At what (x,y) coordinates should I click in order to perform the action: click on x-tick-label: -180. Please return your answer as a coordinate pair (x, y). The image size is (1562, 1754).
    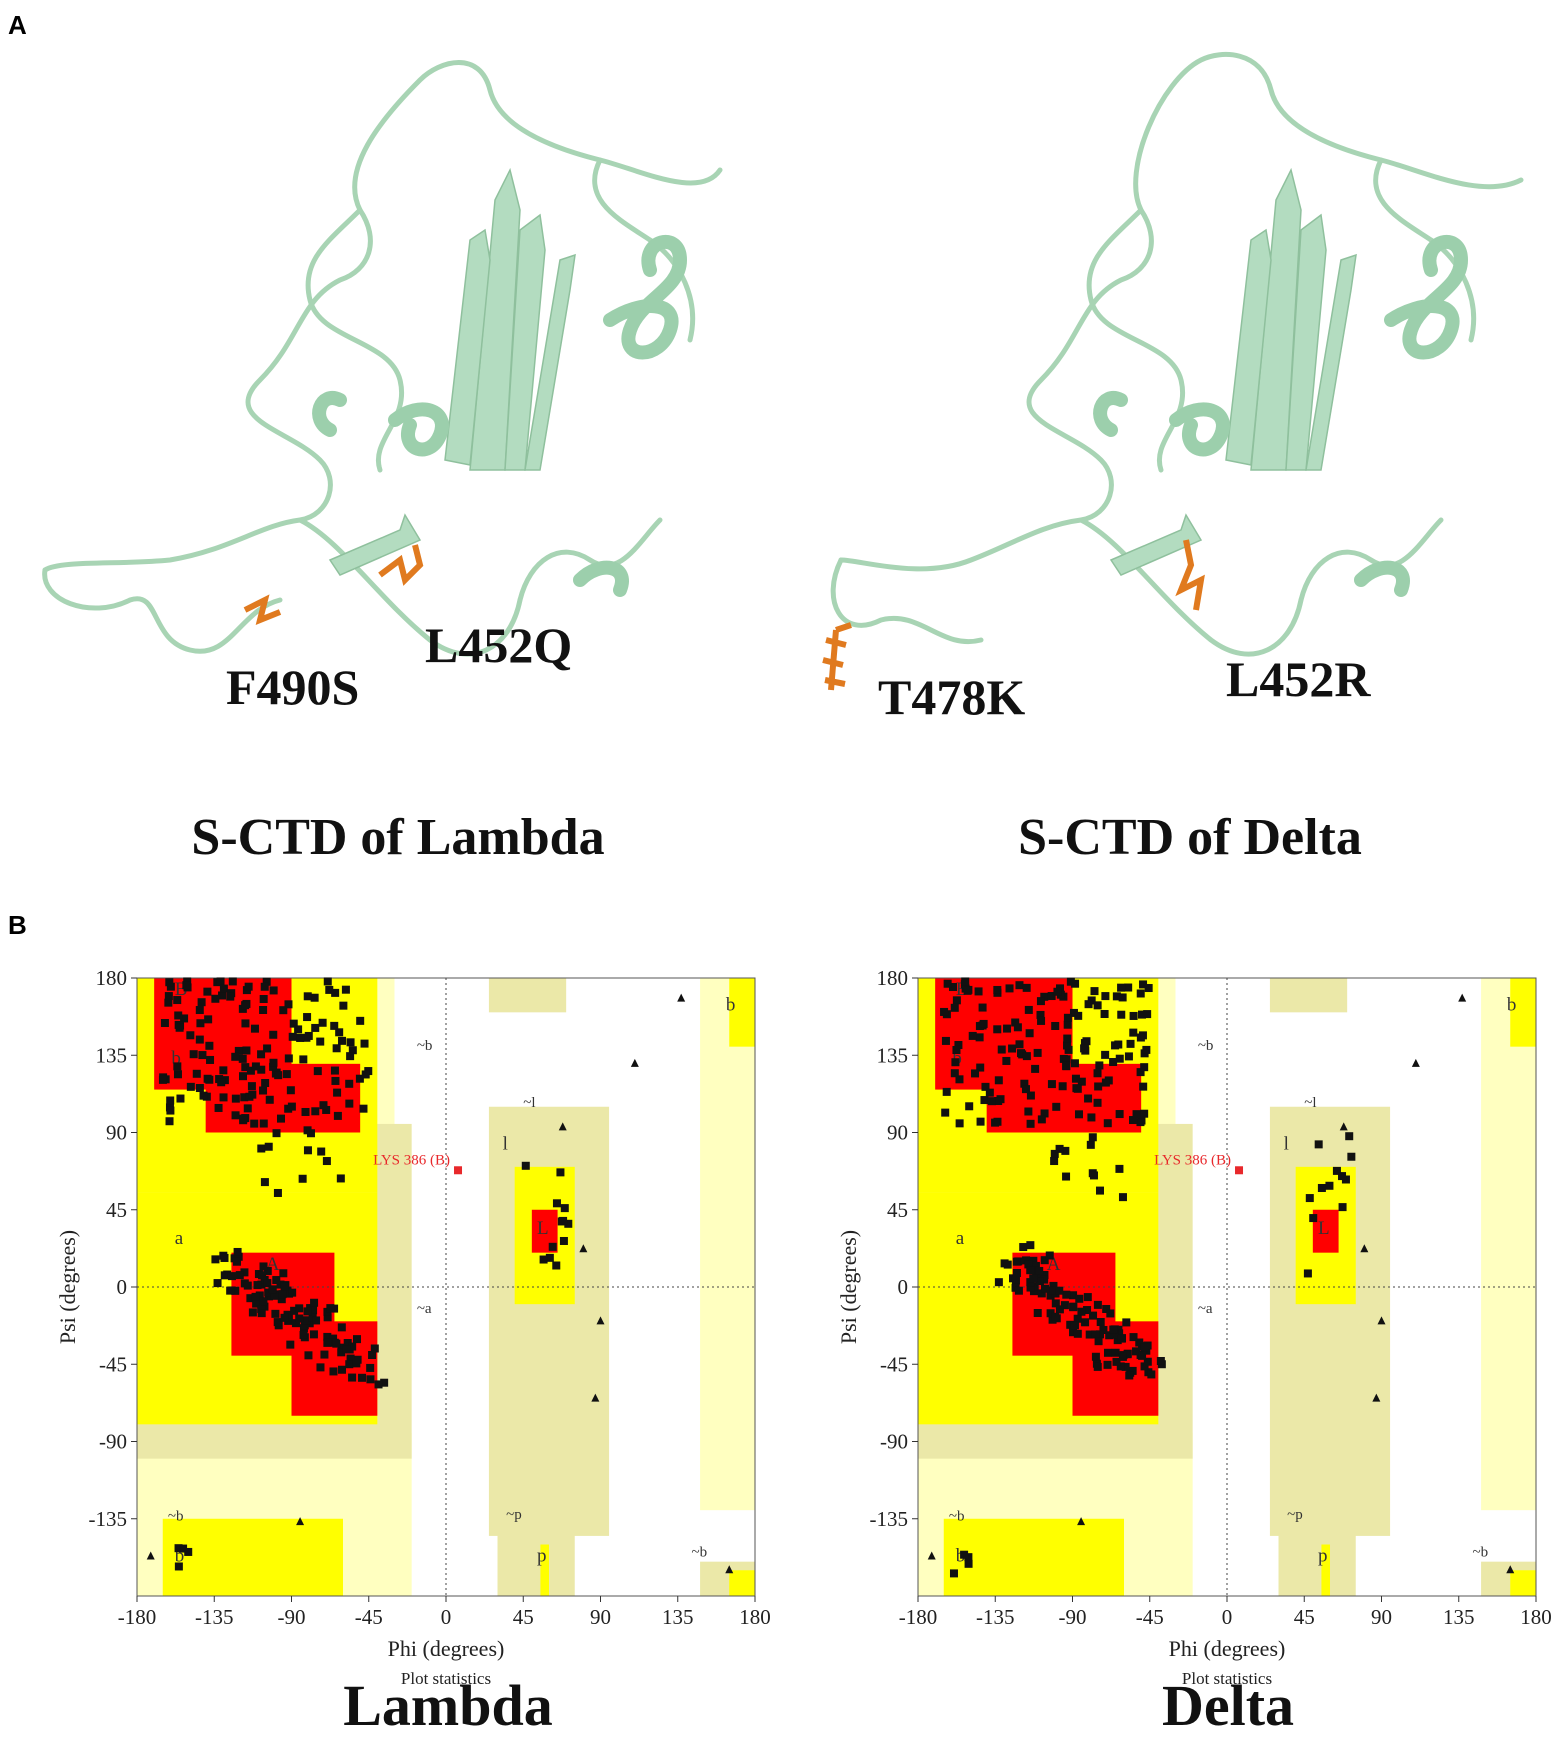
    Looking at the image, I should click on (918, 1617).